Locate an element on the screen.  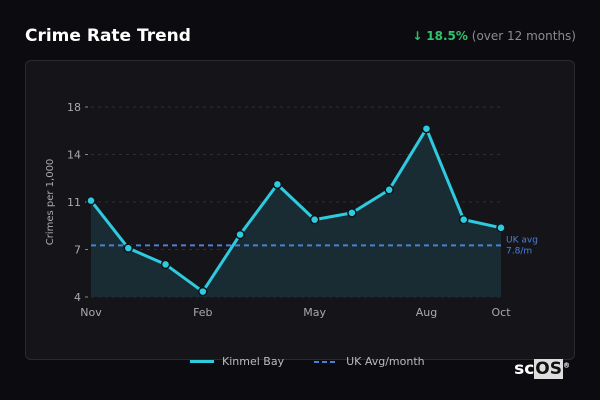
logo: scOS® is located at coordinates (542, 369).